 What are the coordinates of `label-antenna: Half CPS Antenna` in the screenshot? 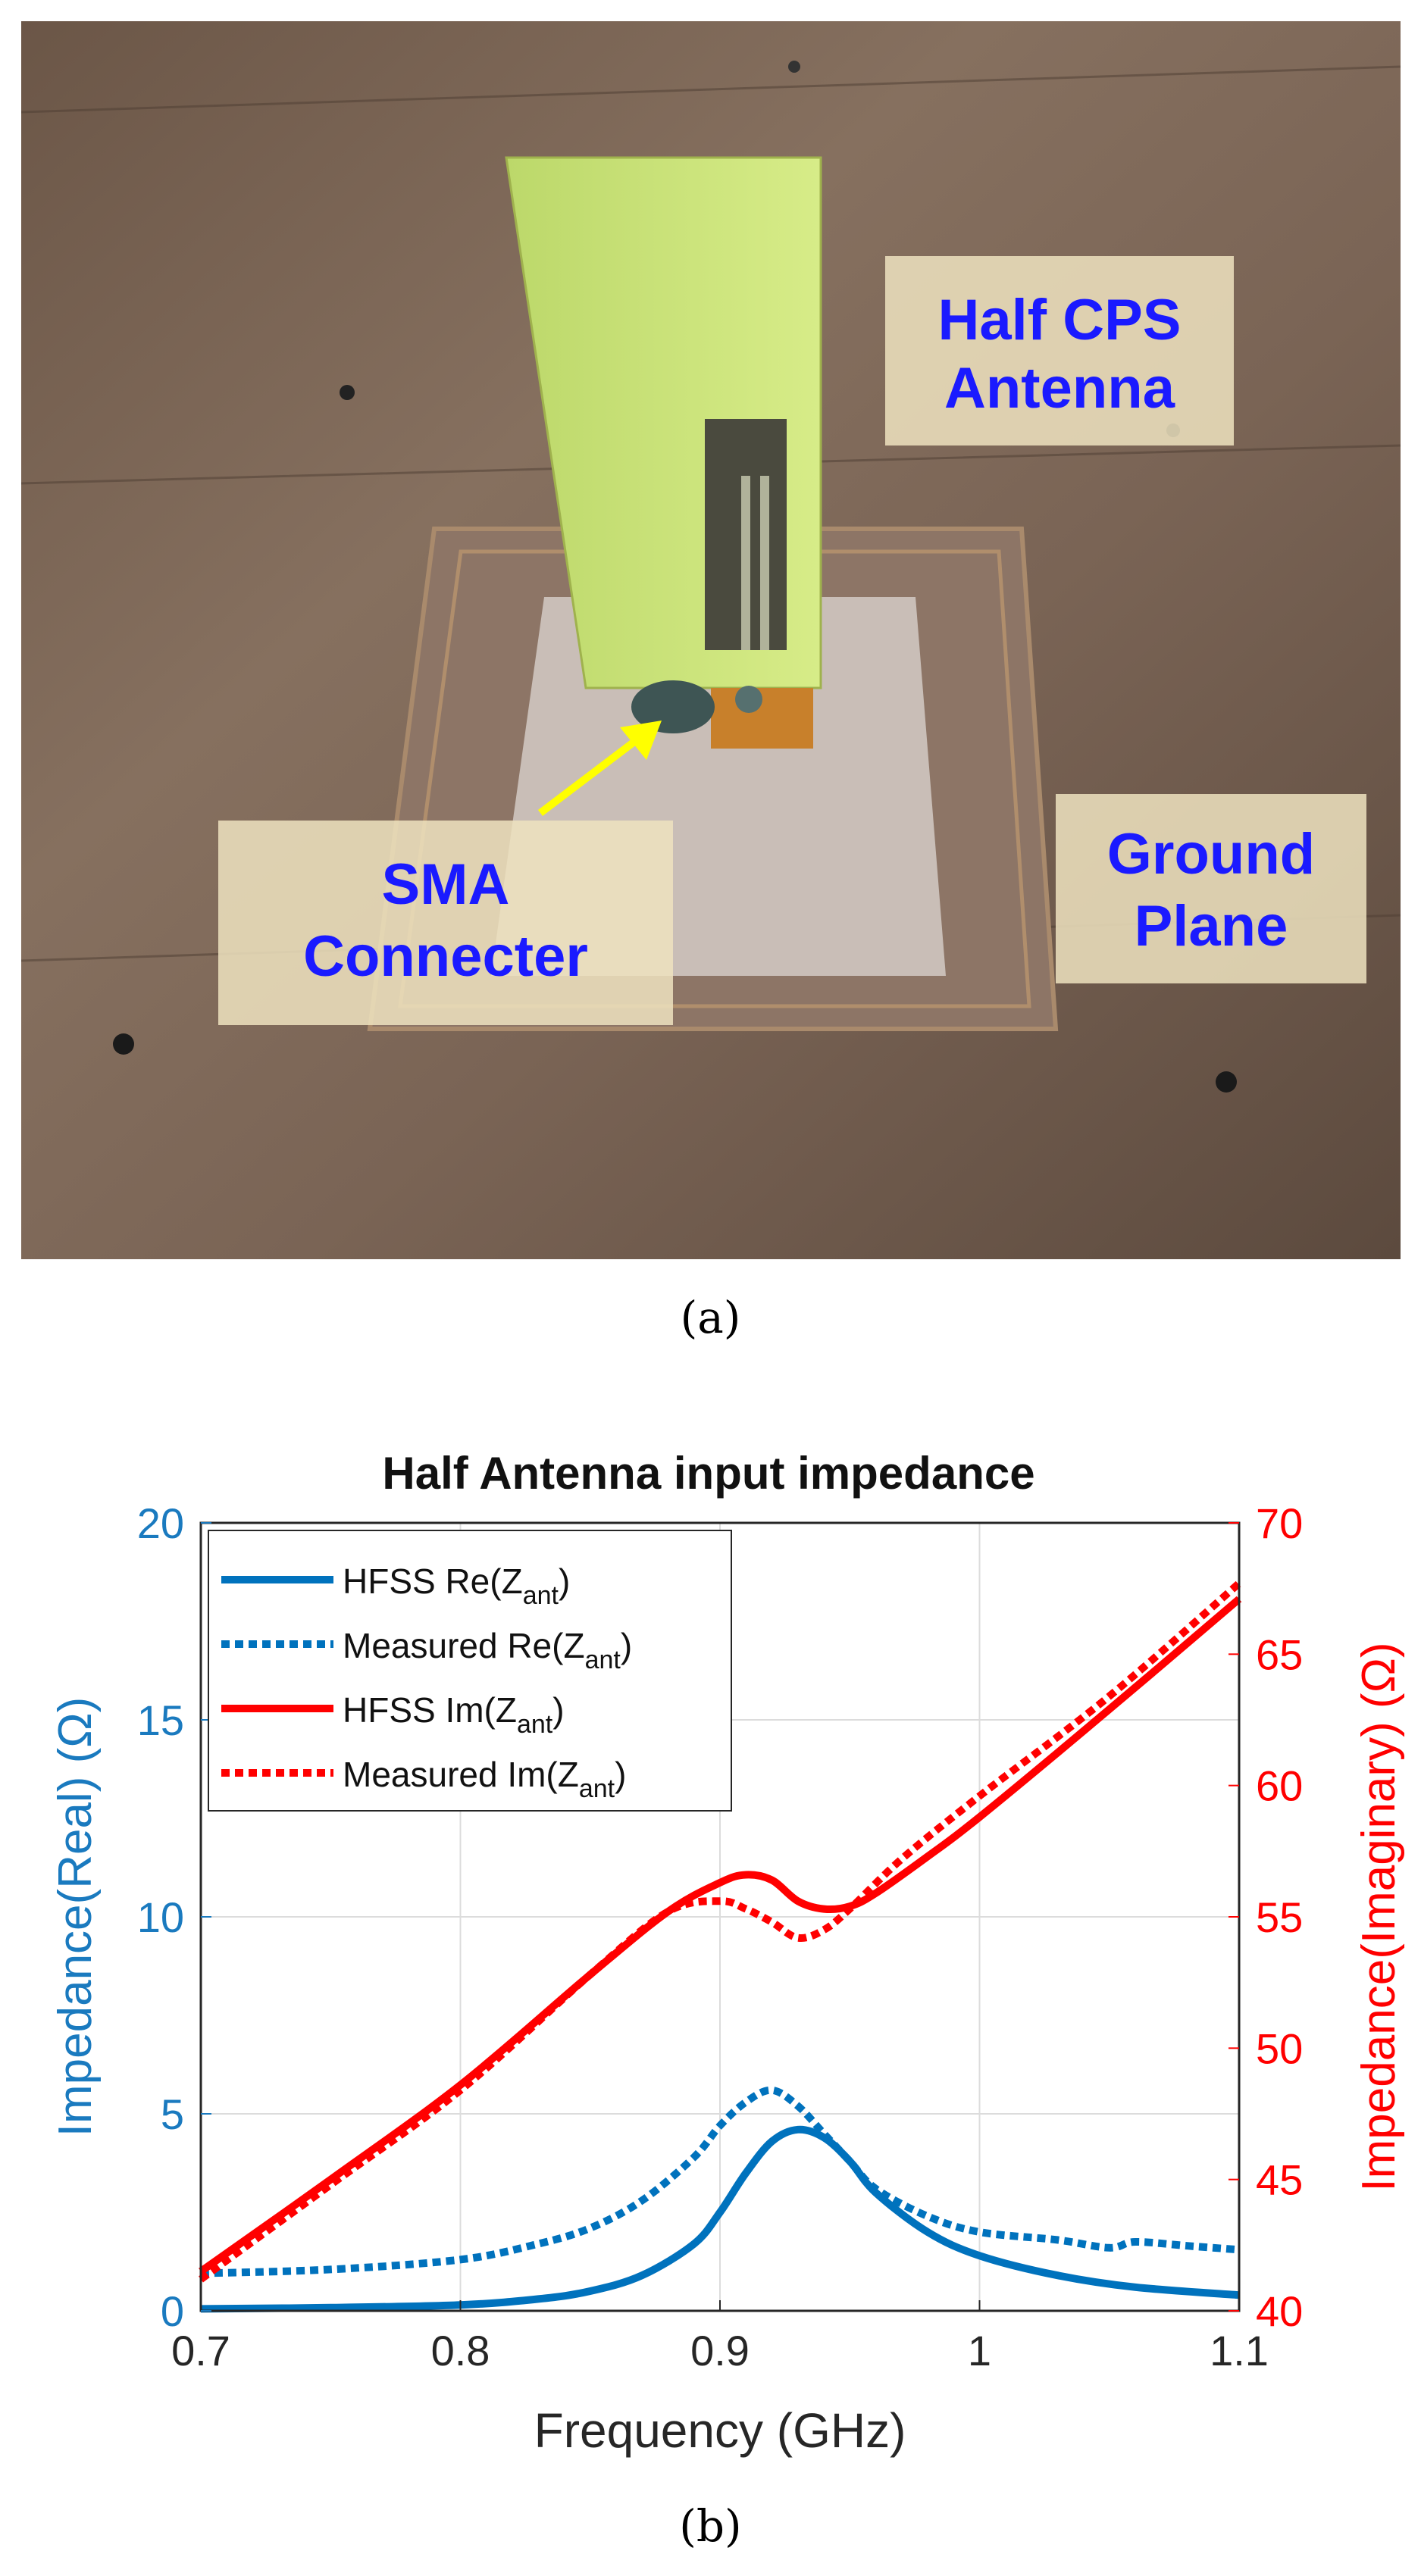 It's located at (1059, 350).